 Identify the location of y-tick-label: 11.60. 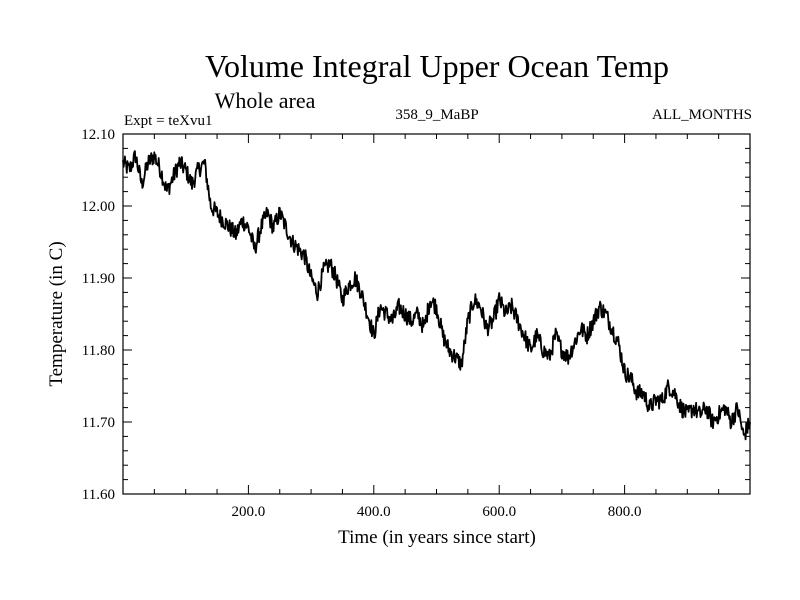
(98, 495).